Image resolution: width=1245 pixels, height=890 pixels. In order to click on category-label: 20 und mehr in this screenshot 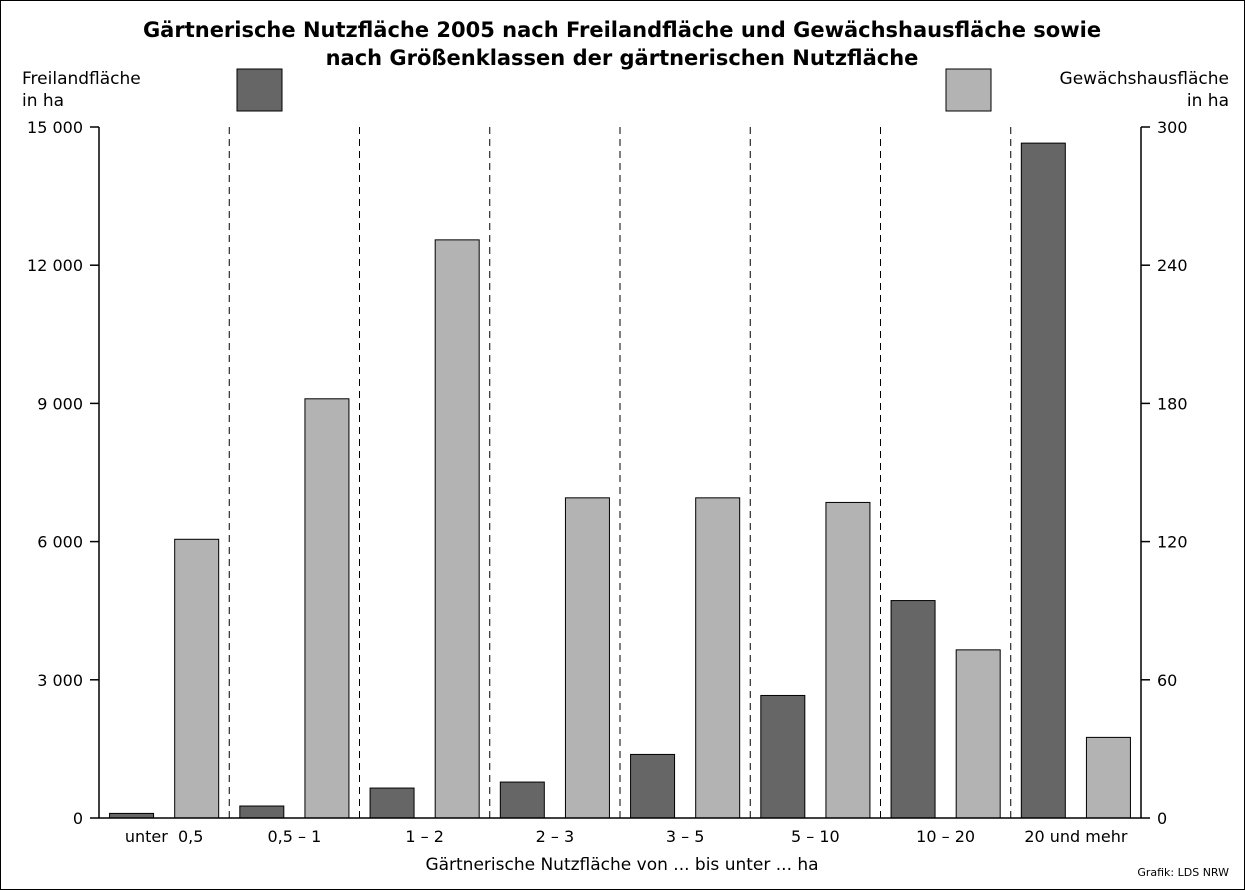, I will do `click(1076, 836)`.